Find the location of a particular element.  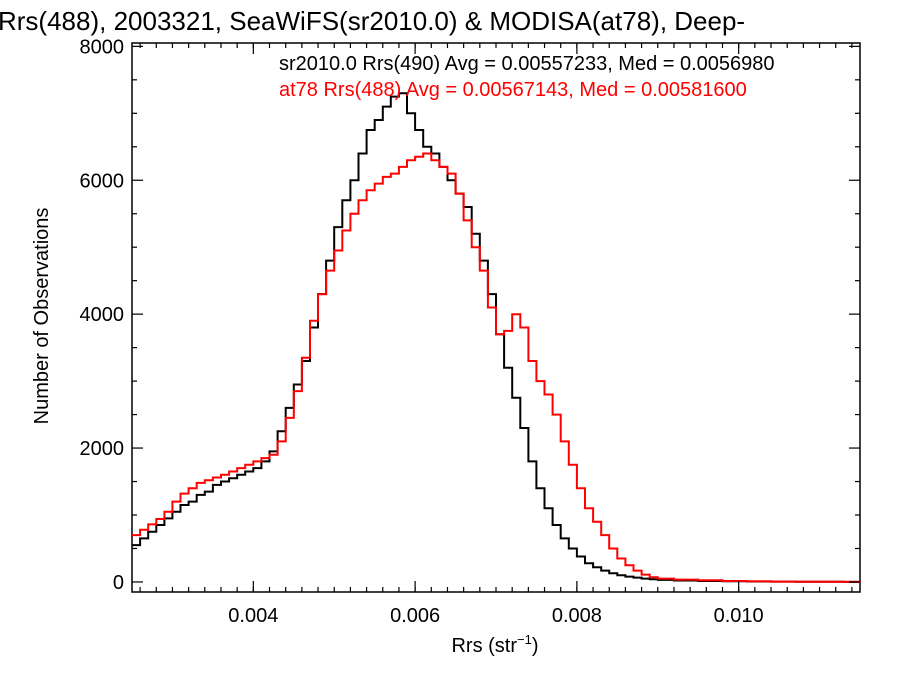

y-tick-label: 4000 is located at coordinates (102, 315).